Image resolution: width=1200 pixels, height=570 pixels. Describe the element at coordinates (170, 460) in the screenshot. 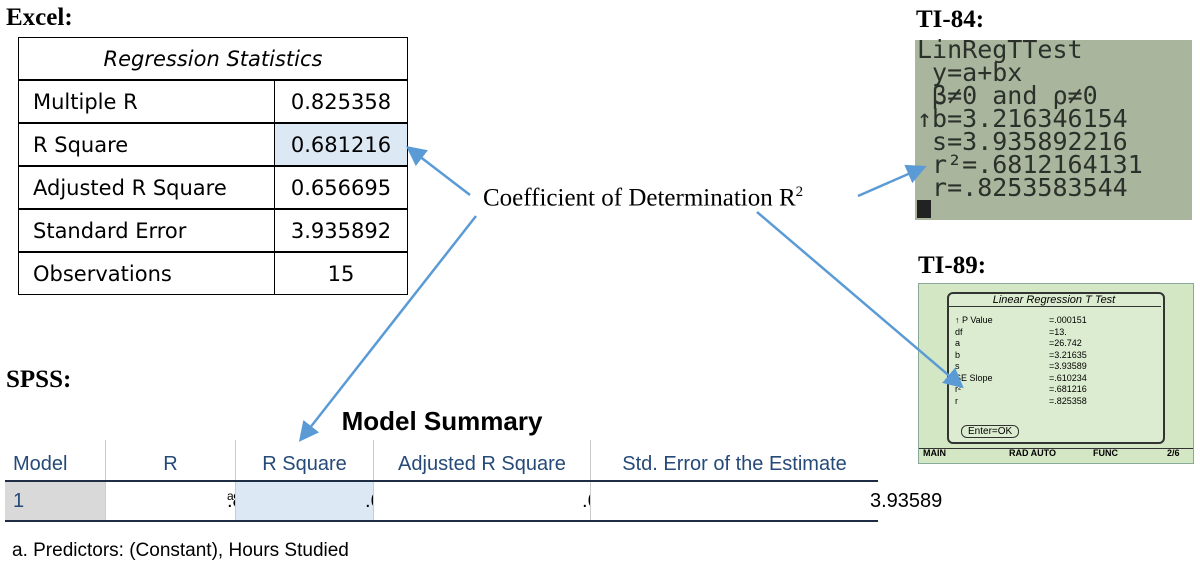

I see `spss-header: R` at that location.